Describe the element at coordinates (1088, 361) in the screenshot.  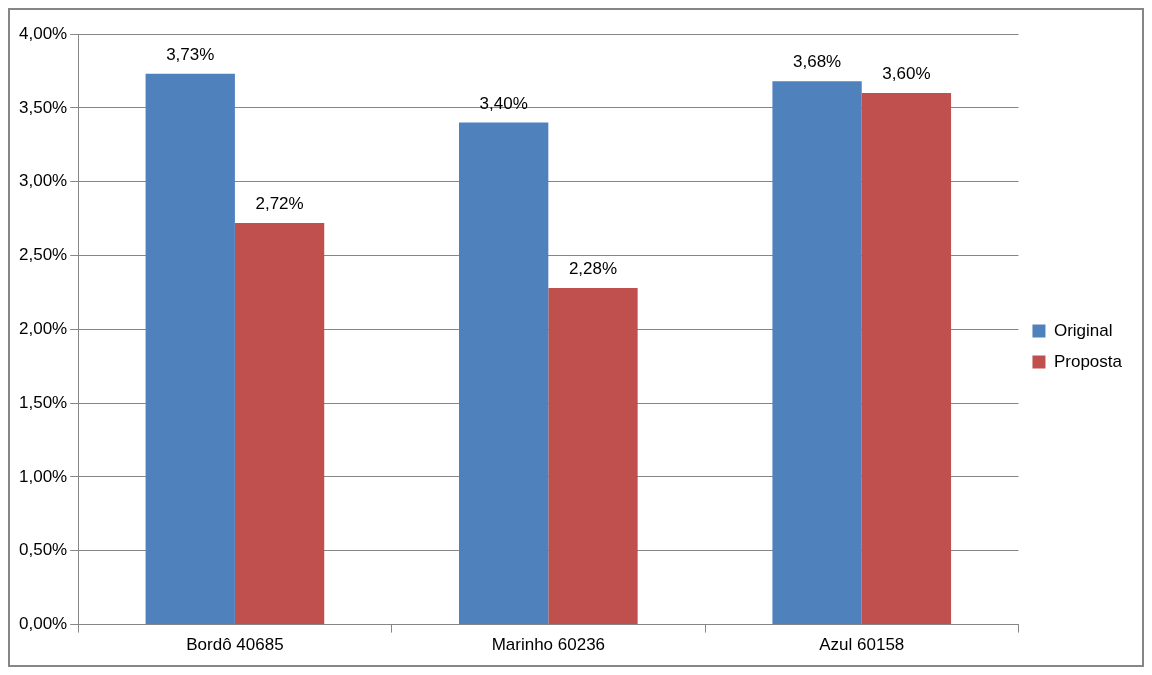
I see `legend-label: Proposta` at that location.